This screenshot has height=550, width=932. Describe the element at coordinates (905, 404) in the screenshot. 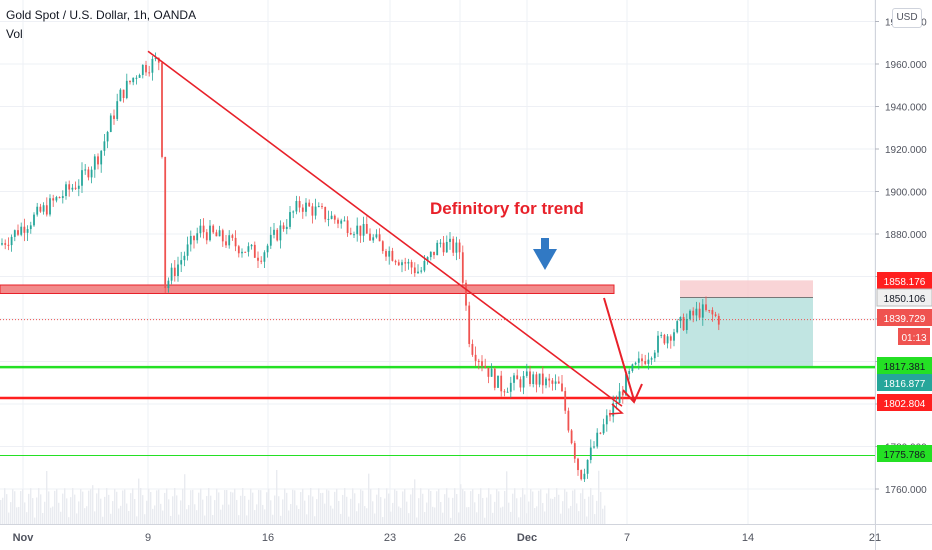

I see `price-label-text: 1802.804` at that location.